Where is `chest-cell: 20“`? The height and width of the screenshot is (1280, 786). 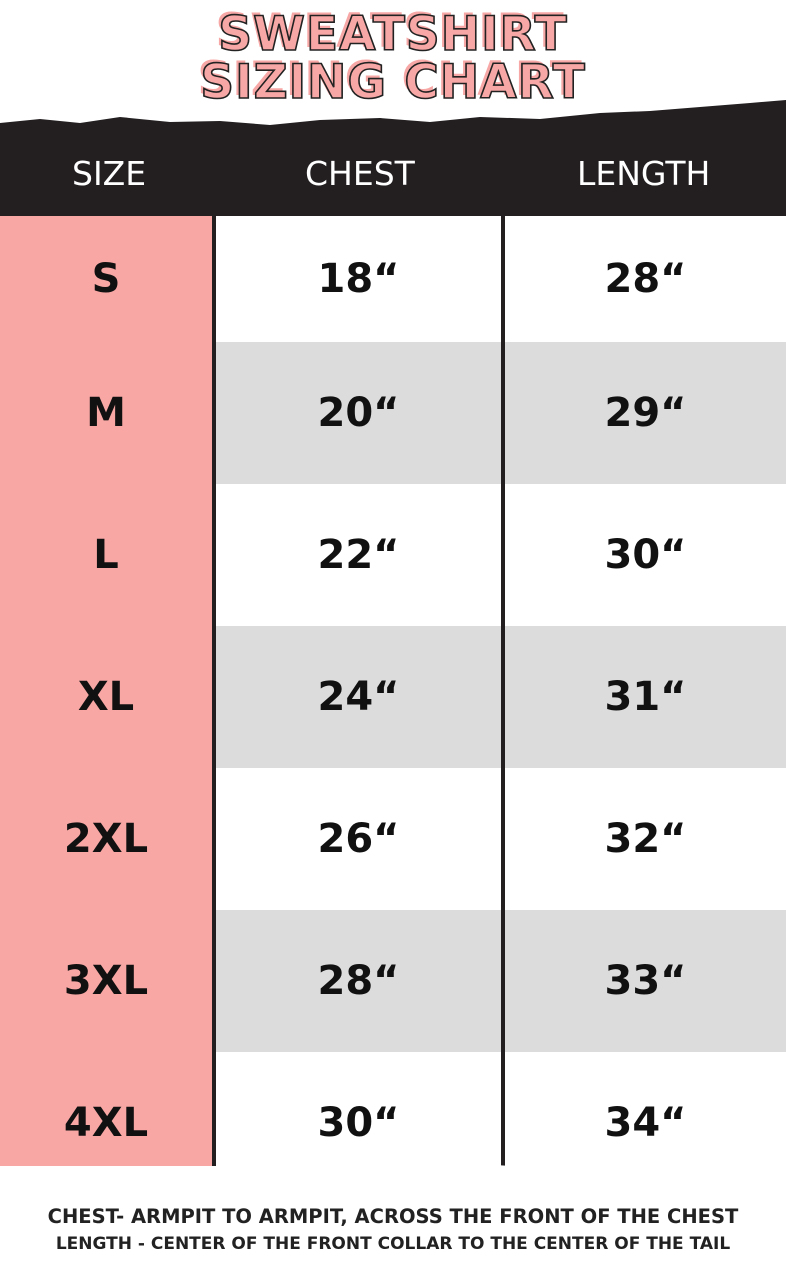 chest-cell: 20“ is located at coordinates (358, 413).